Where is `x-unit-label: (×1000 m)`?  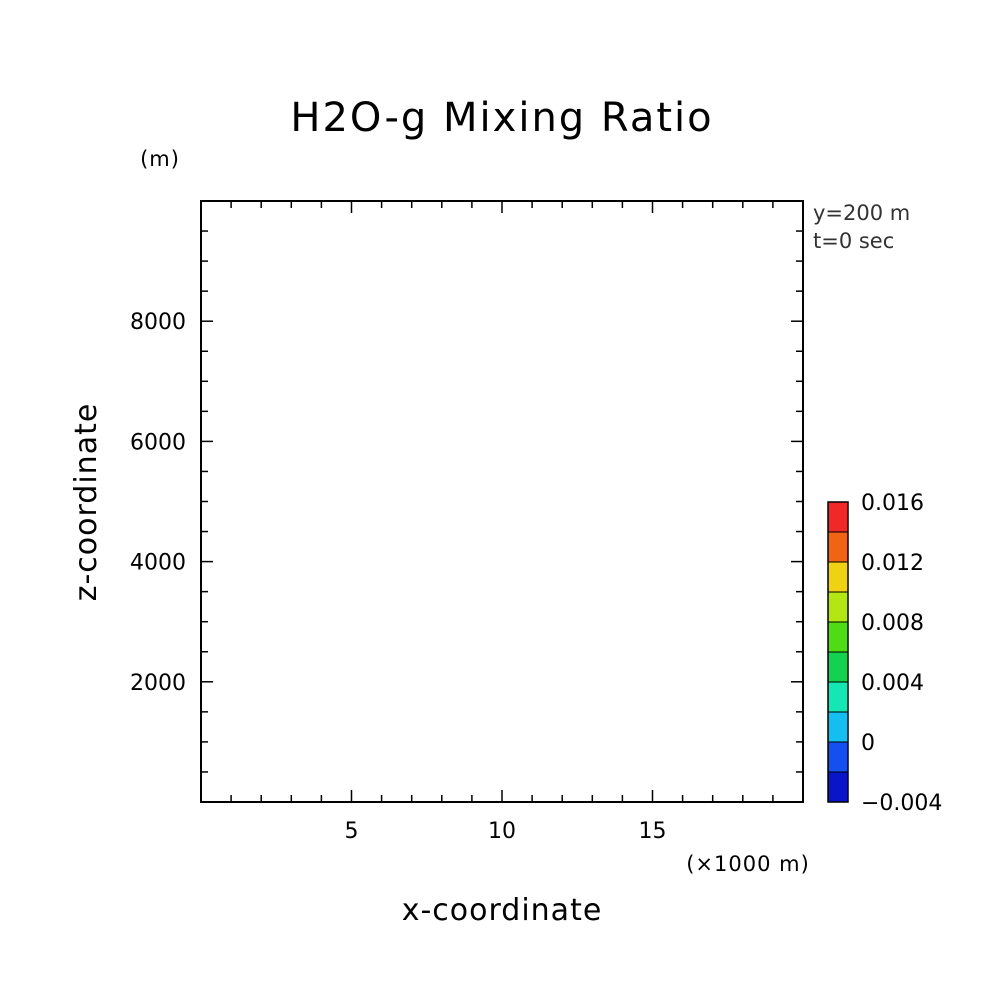
x-unit-label: (×1000 m) is located at coordinates (748, 864).